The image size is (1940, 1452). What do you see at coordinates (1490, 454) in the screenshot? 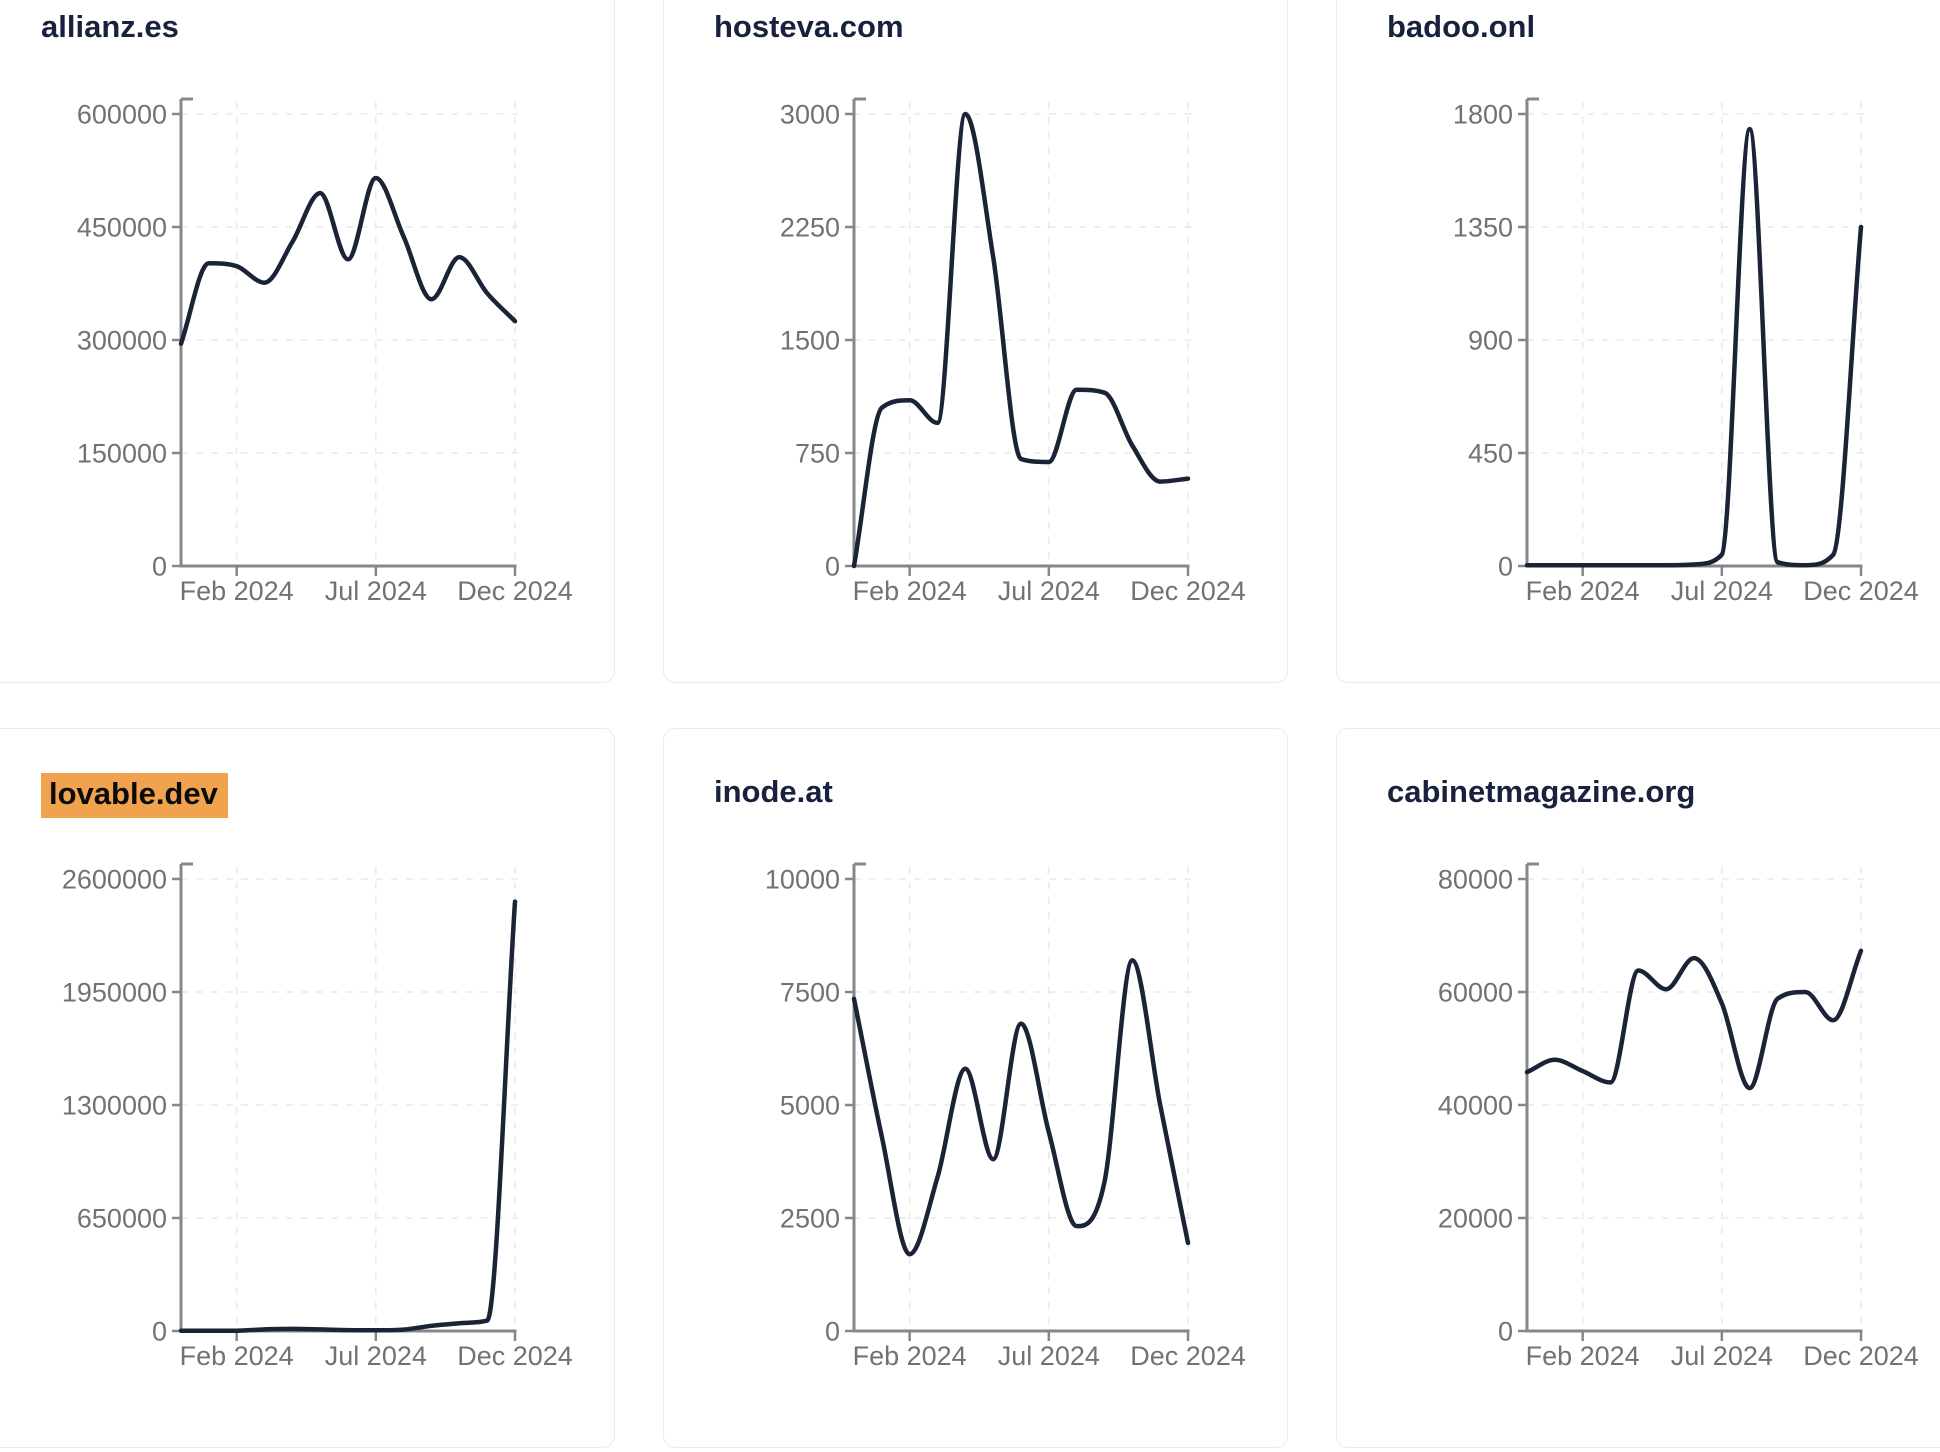
I see `svg-text: 450` at bounding box center [1490, 454].